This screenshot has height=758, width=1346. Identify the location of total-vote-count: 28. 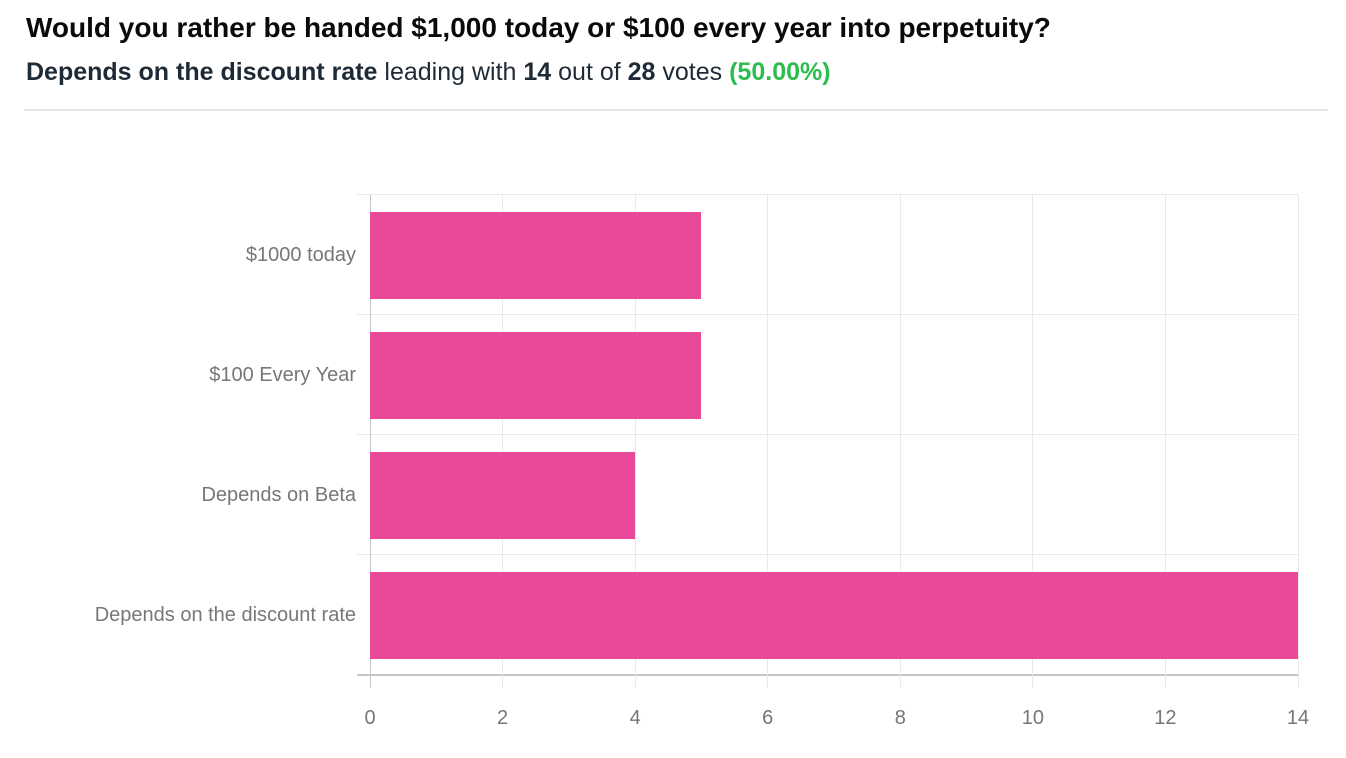
(641, 72).